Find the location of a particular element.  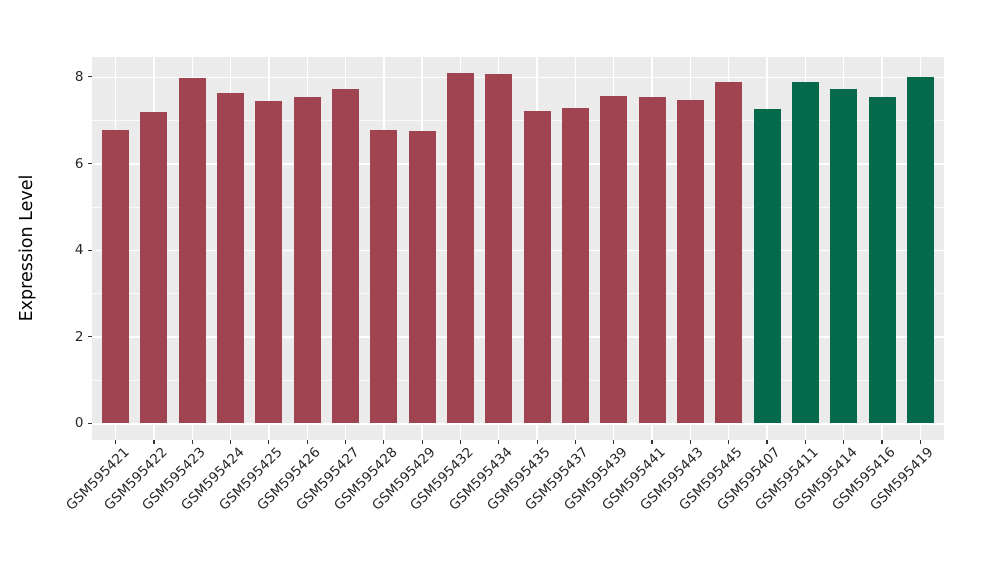

gridline-major-y6 is located at coordinates (518, 164).